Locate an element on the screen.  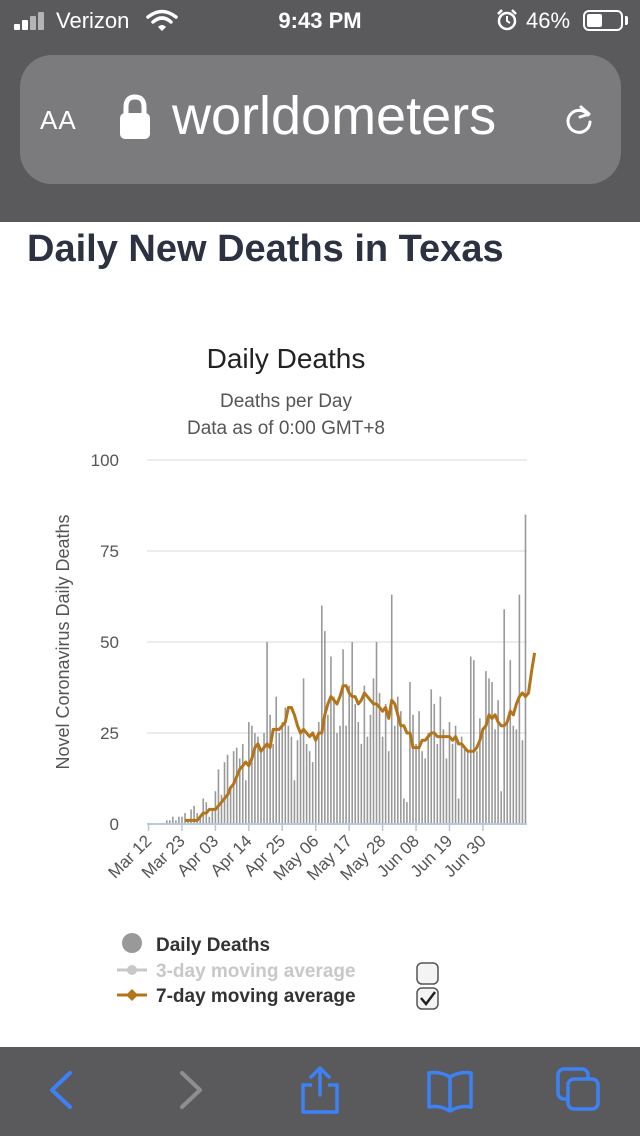
forward-arrow-icon is located at coordinates (190, 1090).